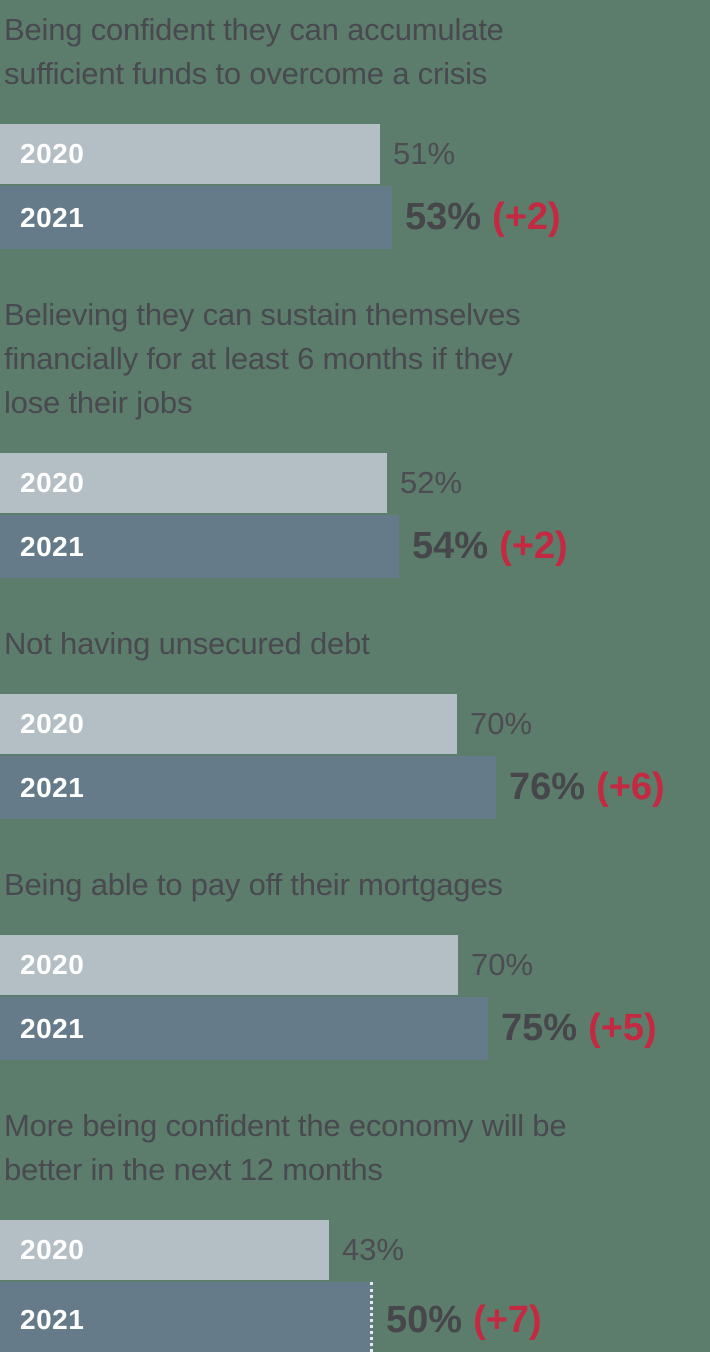 The height and width of the screenshot is (1352, 710). I want to click on bar-value-2021: 53% (+2), so click(483, 217).